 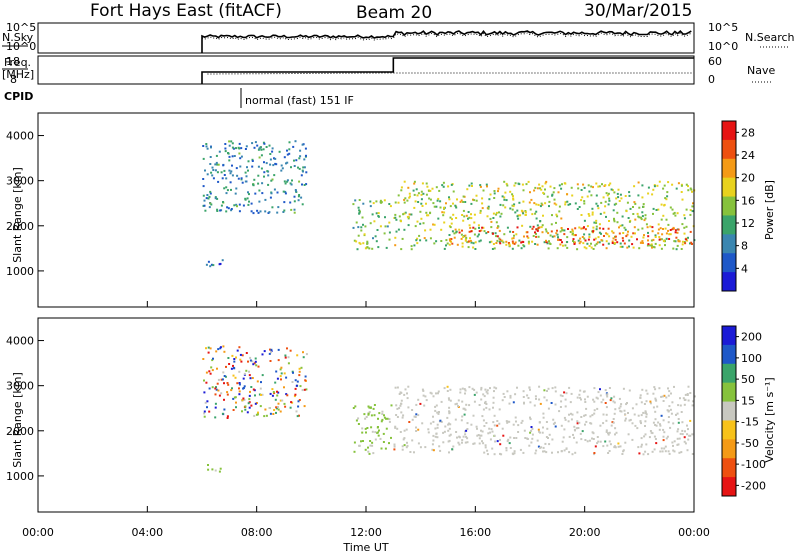 What do you see at coordinates (638, 11) in the screenshot?
I see `date-label: 30/Mar/2015` at bounding box center [638, 11].